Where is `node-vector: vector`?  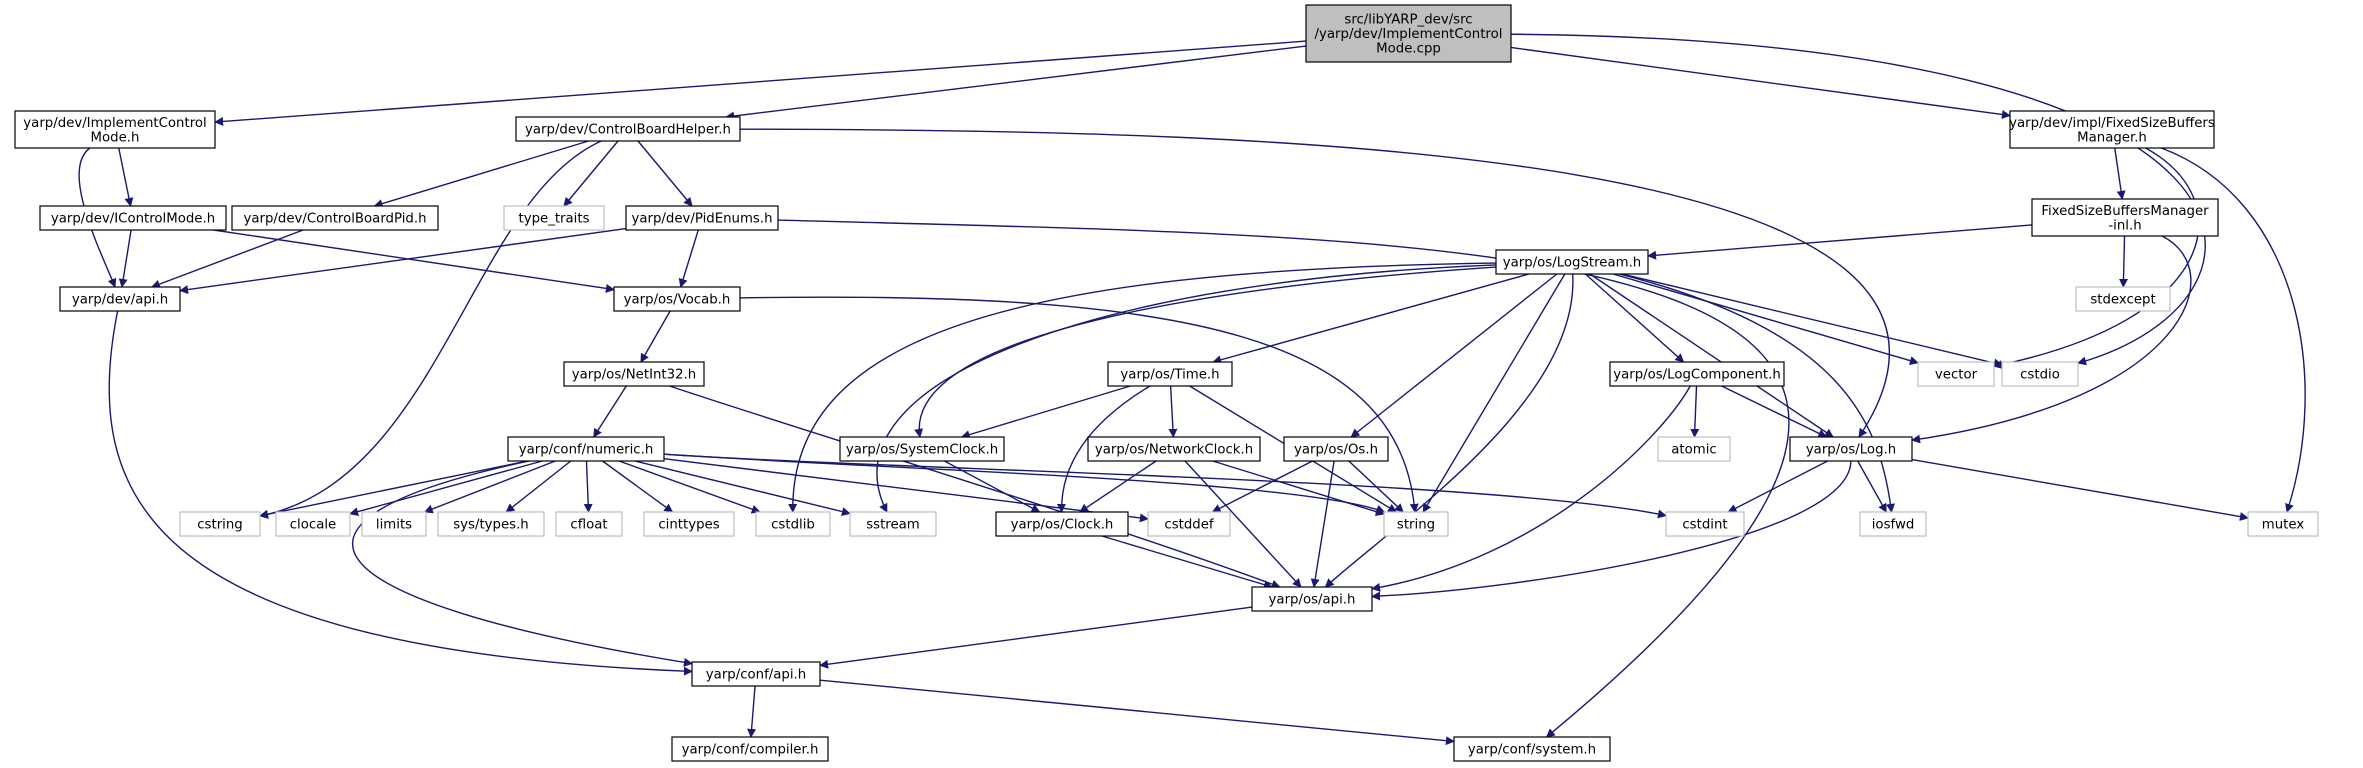
node-vector: vector is located at coordinates (1956, 374).